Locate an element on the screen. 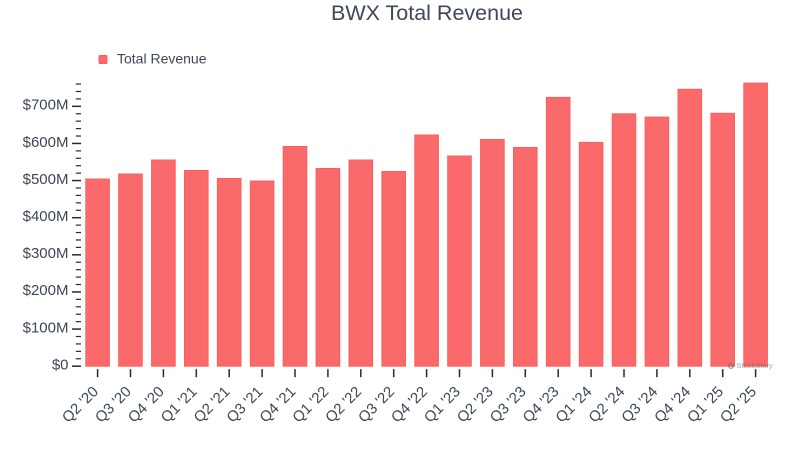 The width and height of the screenshot is (800, 450). svg-text: $600M is located at coordinates (46, 142).